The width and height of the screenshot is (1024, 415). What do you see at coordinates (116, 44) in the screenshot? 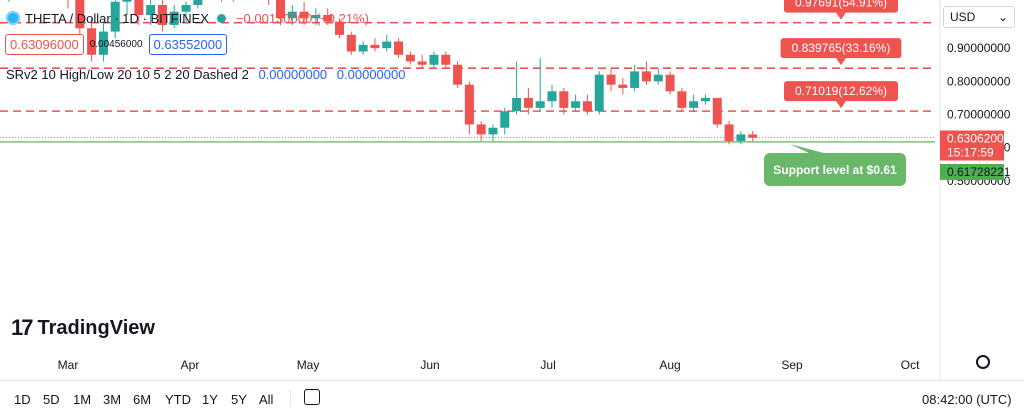
I see `quote-row: 0.63096000 0.00456000 0.63552000` at bounding box center [116, 44].